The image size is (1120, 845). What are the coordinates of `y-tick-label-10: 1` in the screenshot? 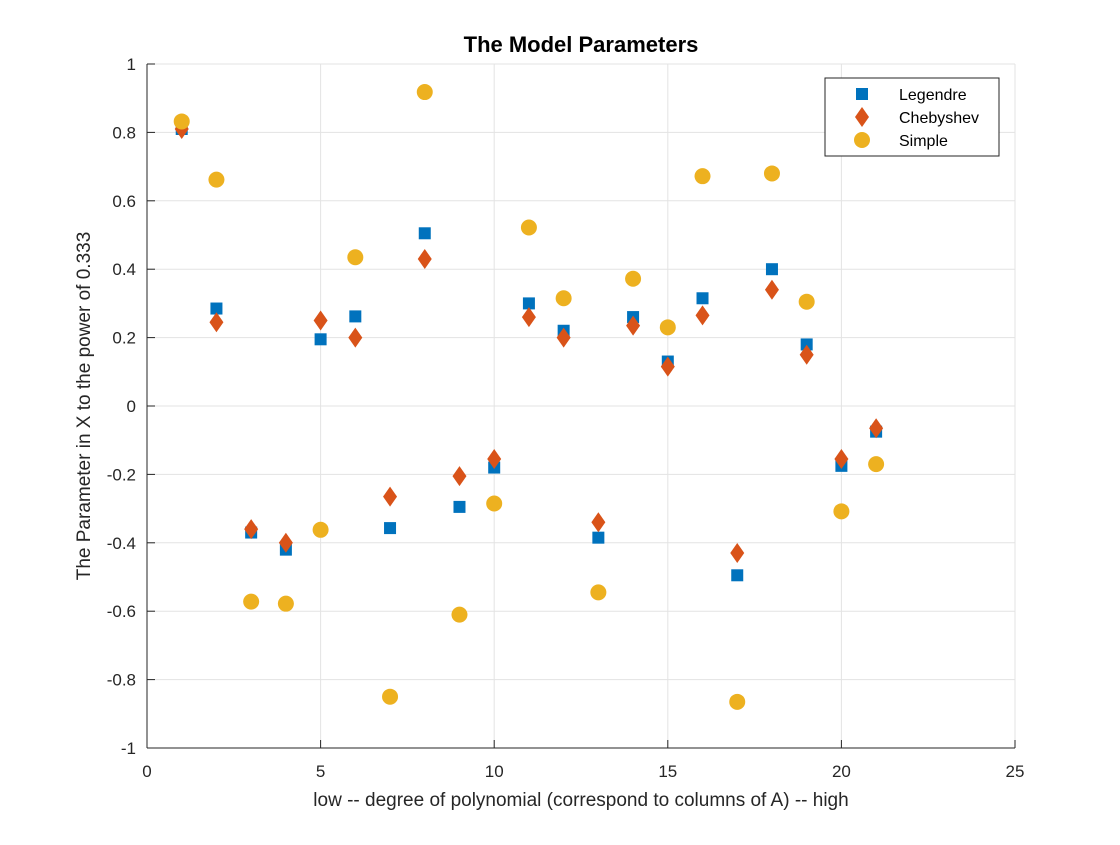 It's located at (131, 64).